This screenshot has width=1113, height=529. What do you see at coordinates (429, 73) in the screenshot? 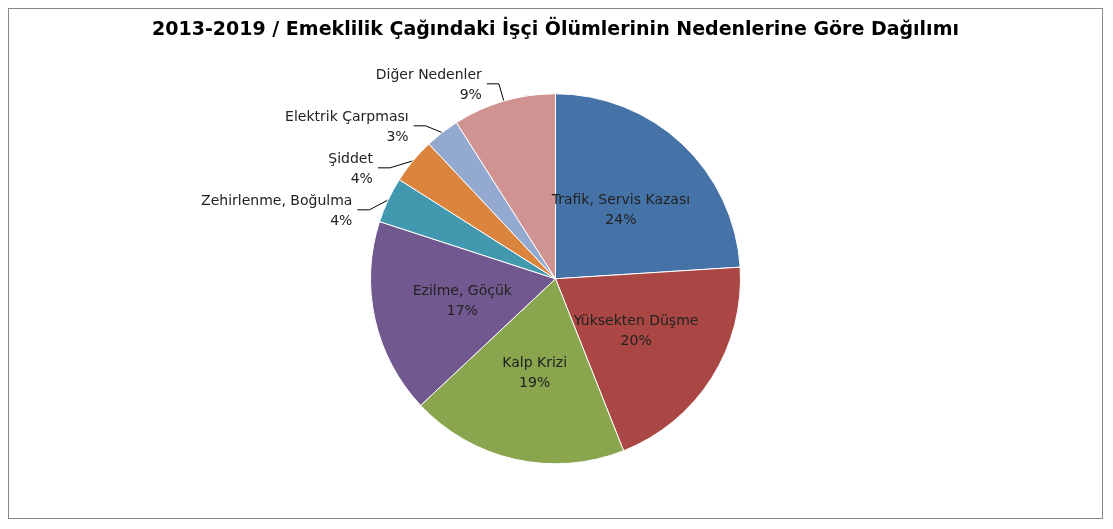
I see `slice-label: Diğer Nedenler` at bounding box center [429, 73].